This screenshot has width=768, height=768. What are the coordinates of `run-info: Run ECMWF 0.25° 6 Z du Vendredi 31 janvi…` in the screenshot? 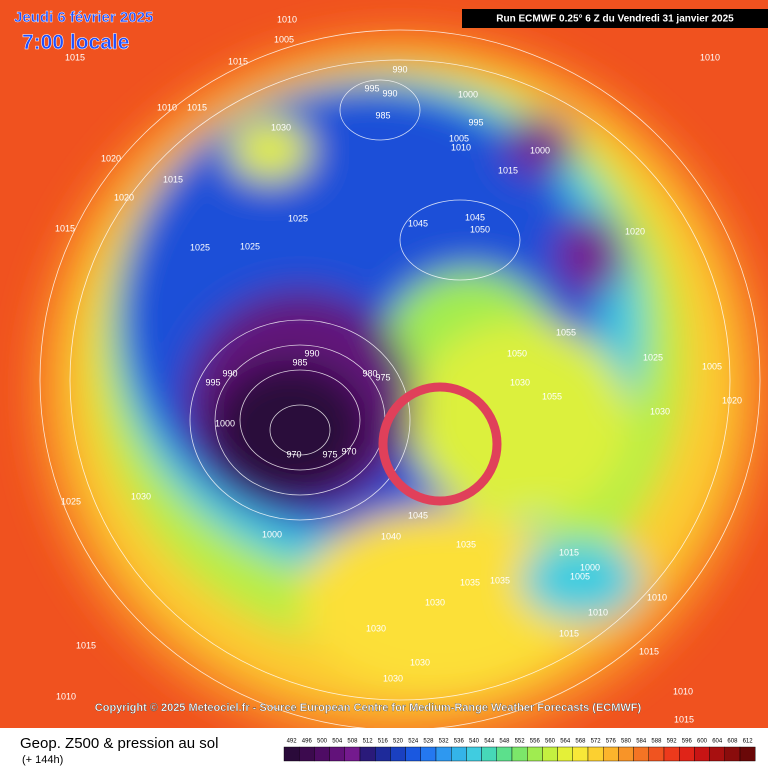 It's located at (615, 19).